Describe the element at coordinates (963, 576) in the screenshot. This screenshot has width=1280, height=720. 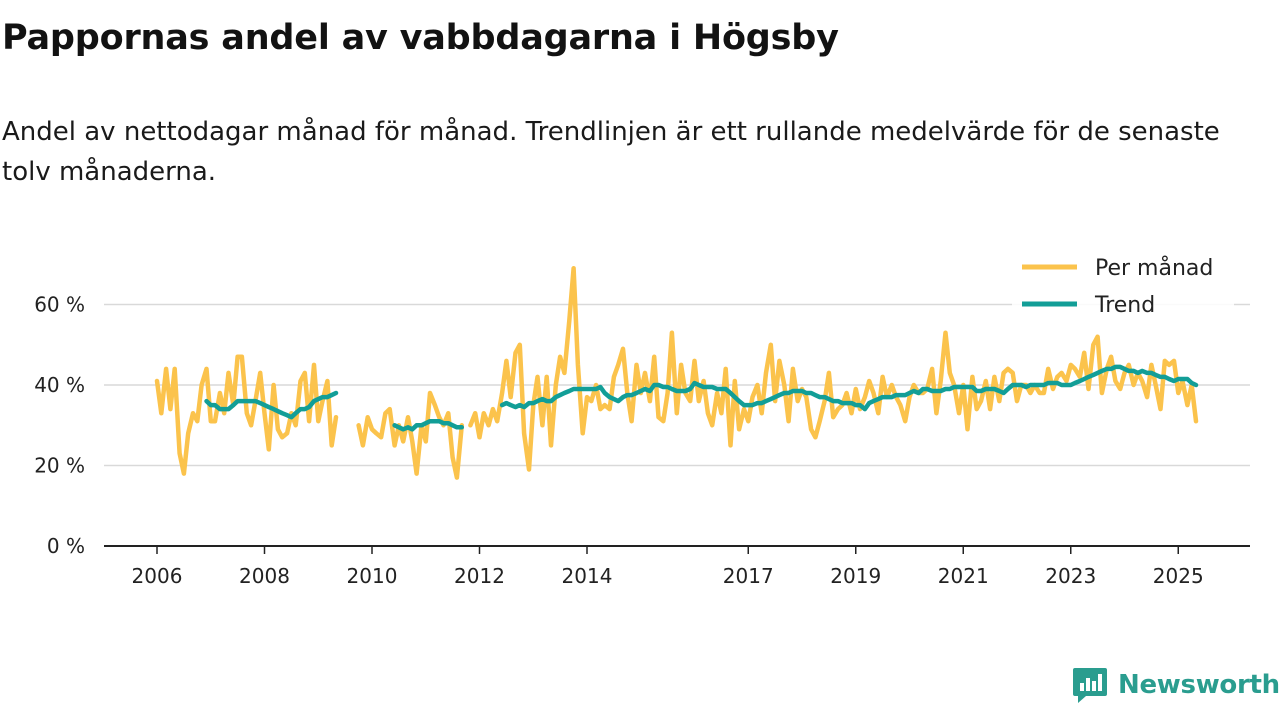
I see `x-tick-label: 2021` at that location.